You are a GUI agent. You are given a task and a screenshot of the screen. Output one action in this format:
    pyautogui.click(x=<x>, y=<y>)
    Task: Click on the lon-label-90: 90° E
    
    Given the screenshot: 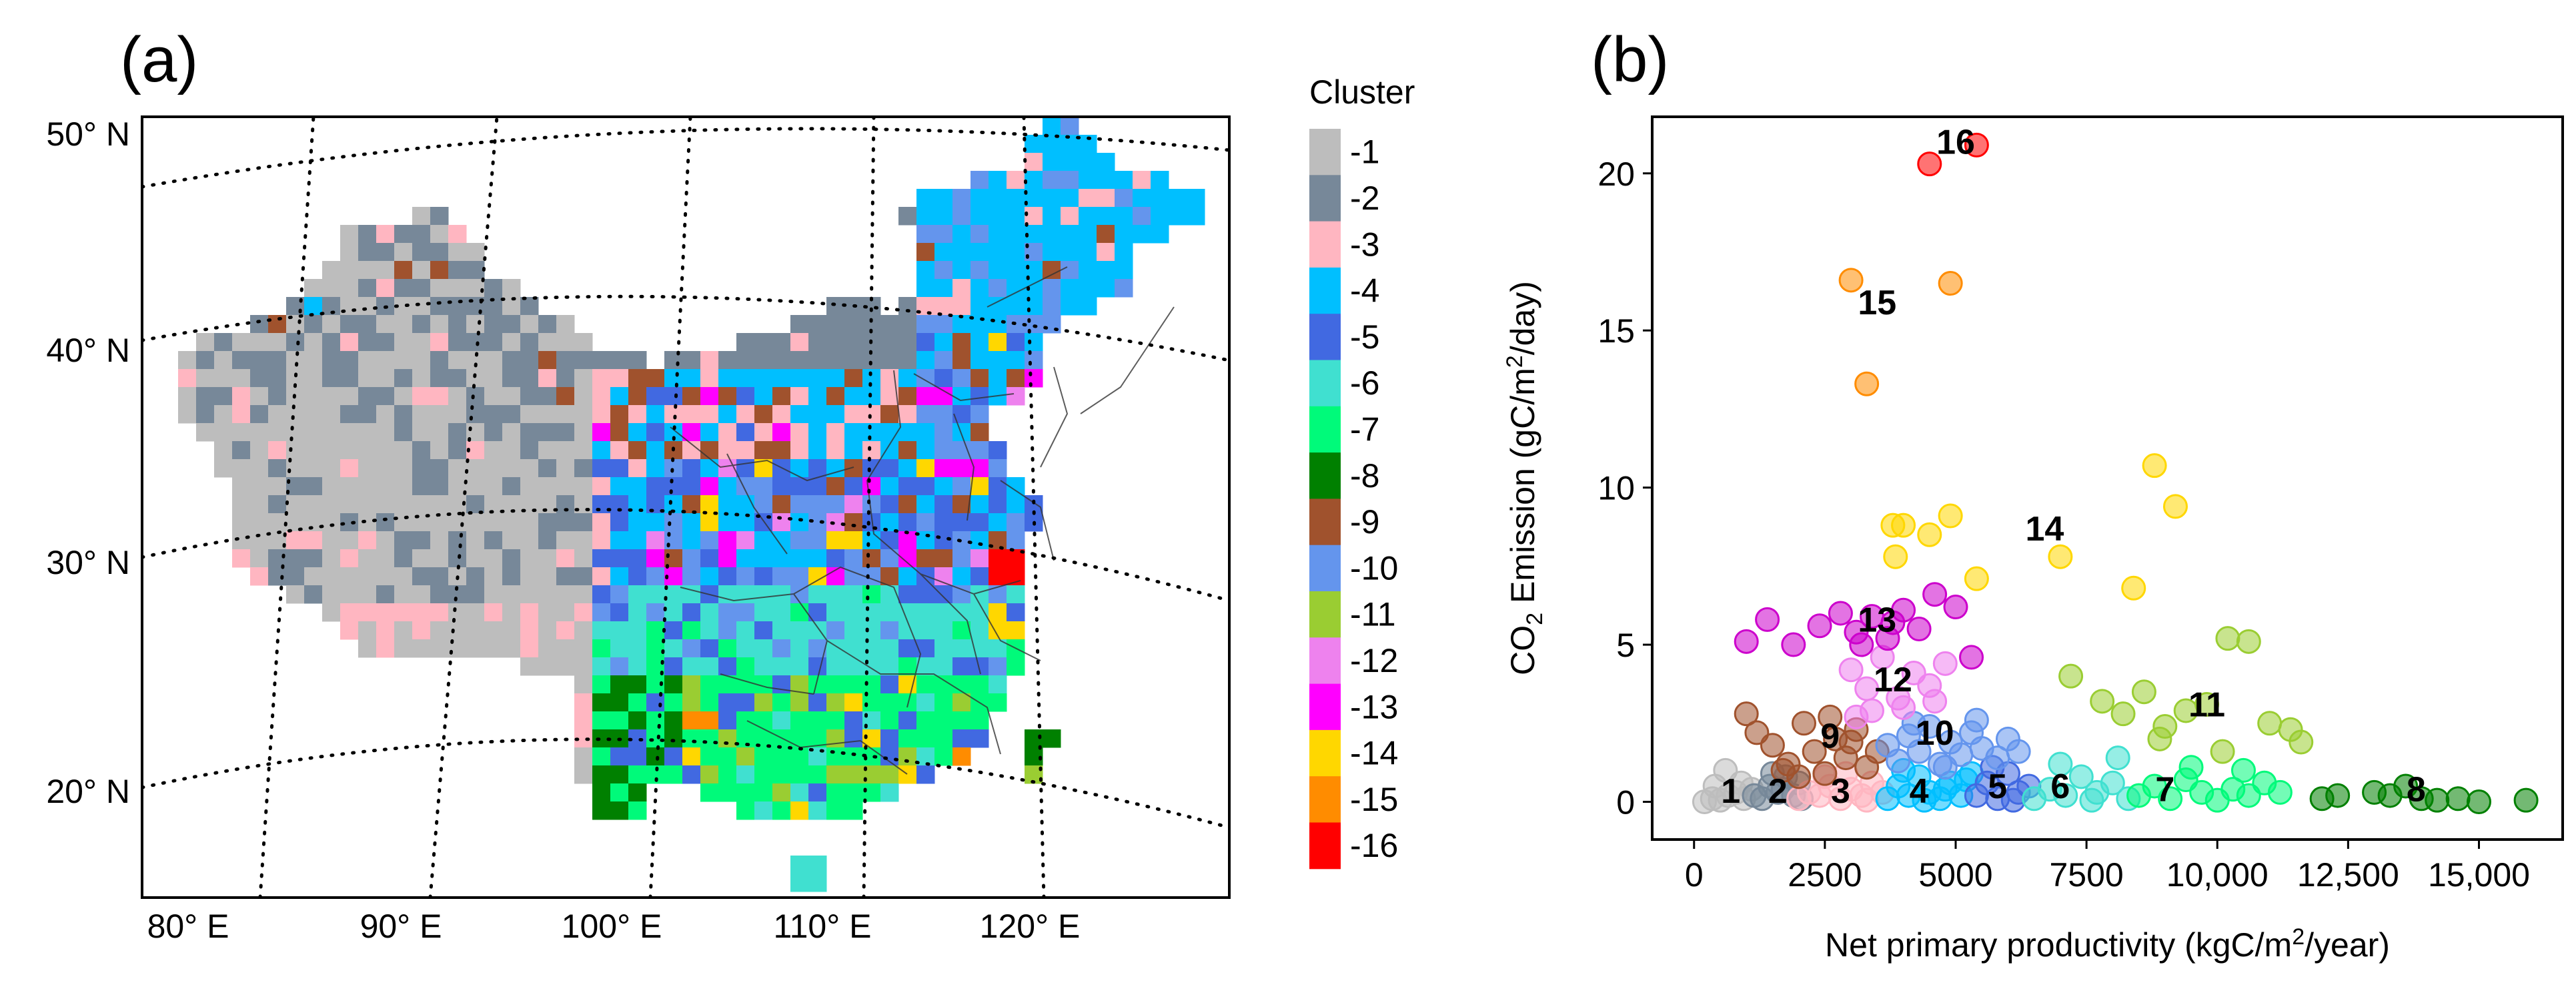 What is the action you would take?
    pyautogui.click(x=401, y=926)
    